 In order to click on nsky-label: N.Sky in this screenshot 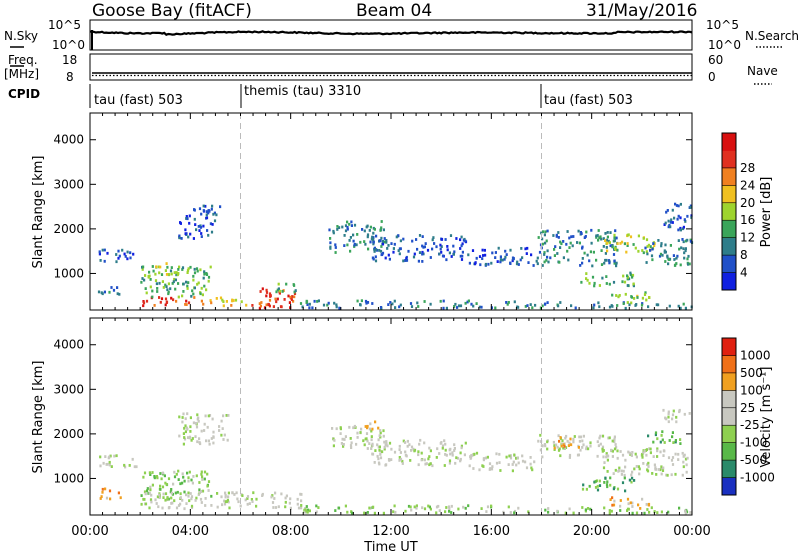, I will do `click(21, 36)`.